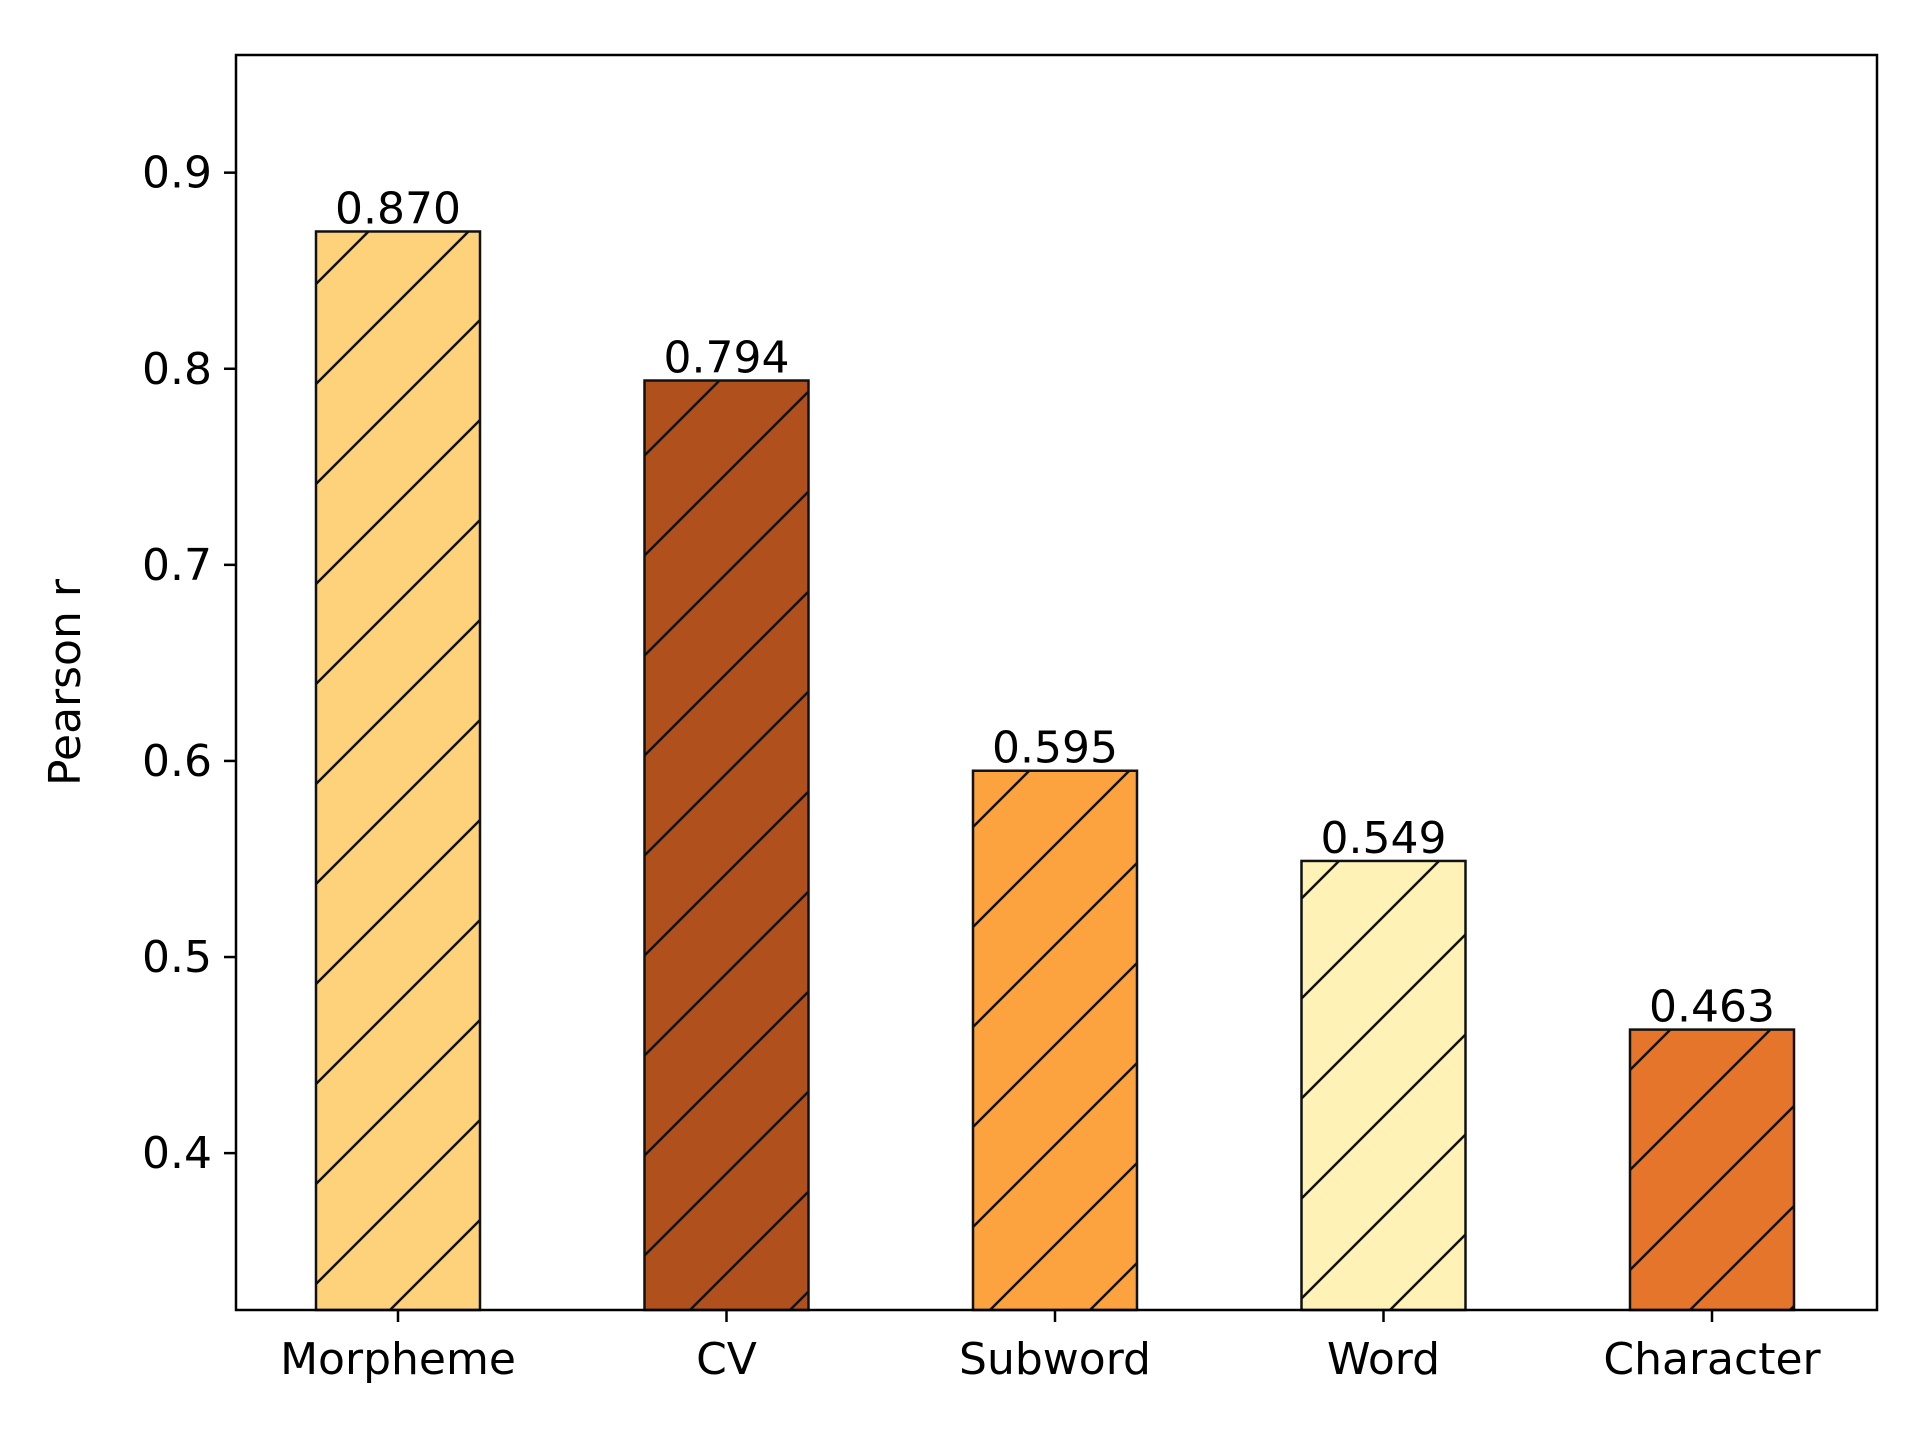  What do you see at coordinates (1383, 1359) in the screenshot?
I see `x-tick-label-word: Word` at bounding box center [1383, 1359].